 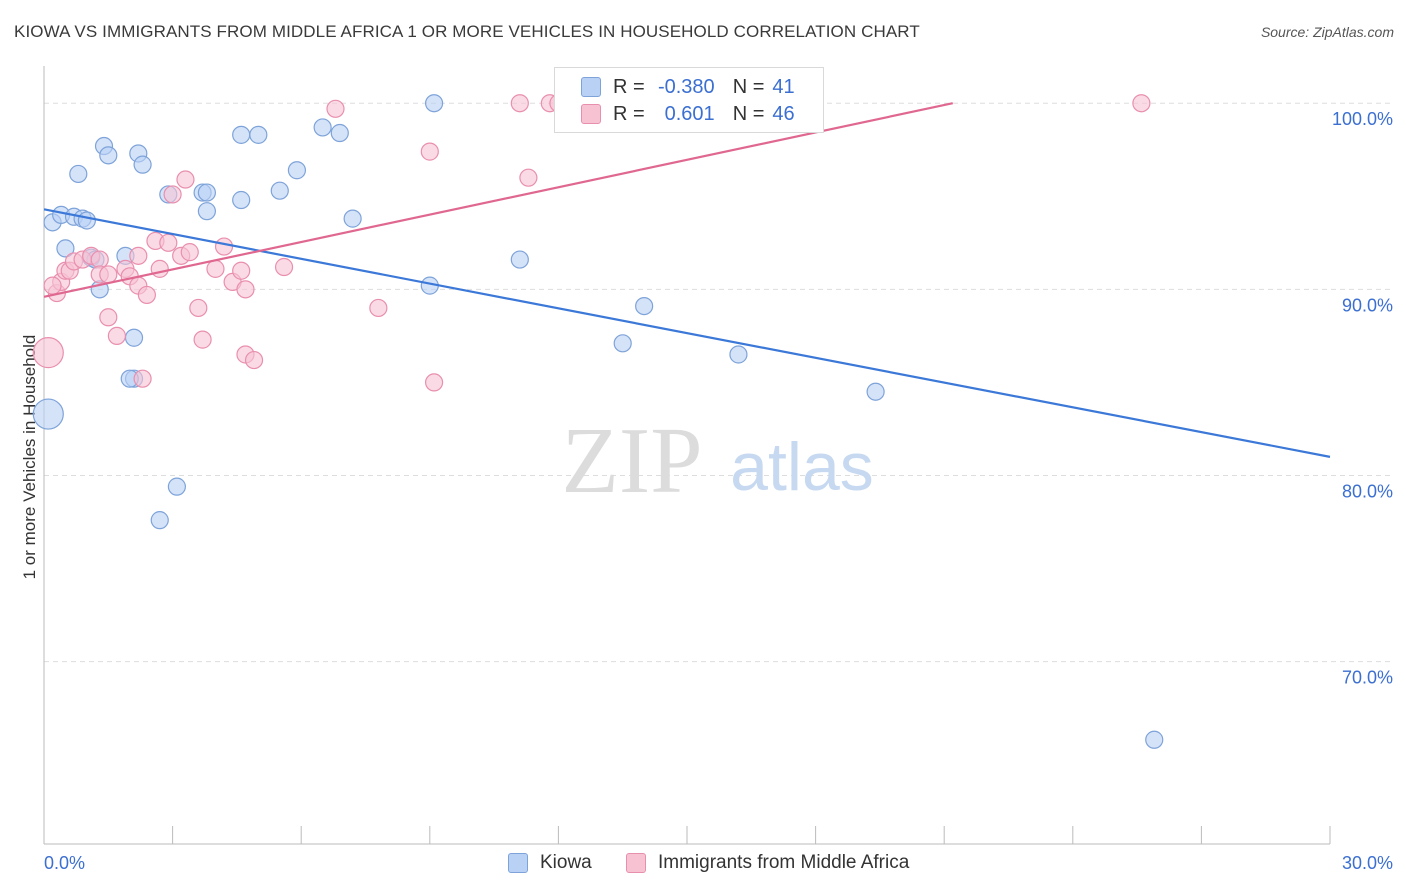 What do you see at coordinates (64, 863) in the screenshot?
I see `x-tick-label-0: 0.0%` at bounding box center [64, 863].